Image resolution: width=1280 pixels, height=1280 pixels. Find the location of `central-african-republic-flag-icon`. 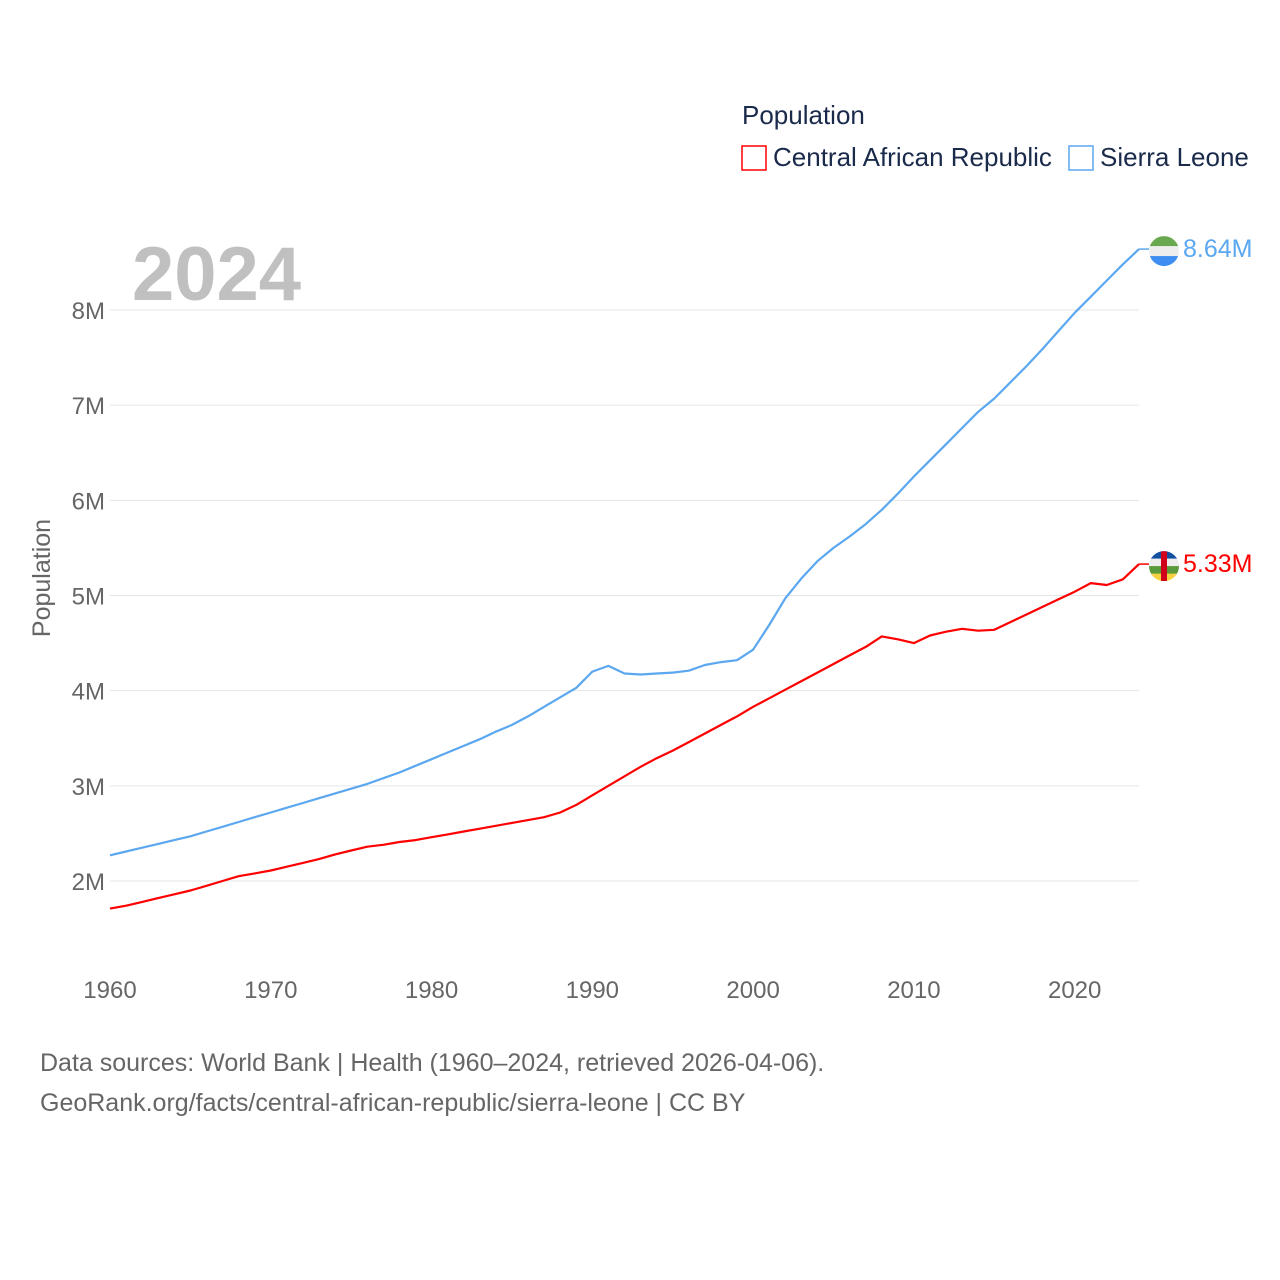

central-african-republic-flag-icon is located at coordinates (1164, 566).